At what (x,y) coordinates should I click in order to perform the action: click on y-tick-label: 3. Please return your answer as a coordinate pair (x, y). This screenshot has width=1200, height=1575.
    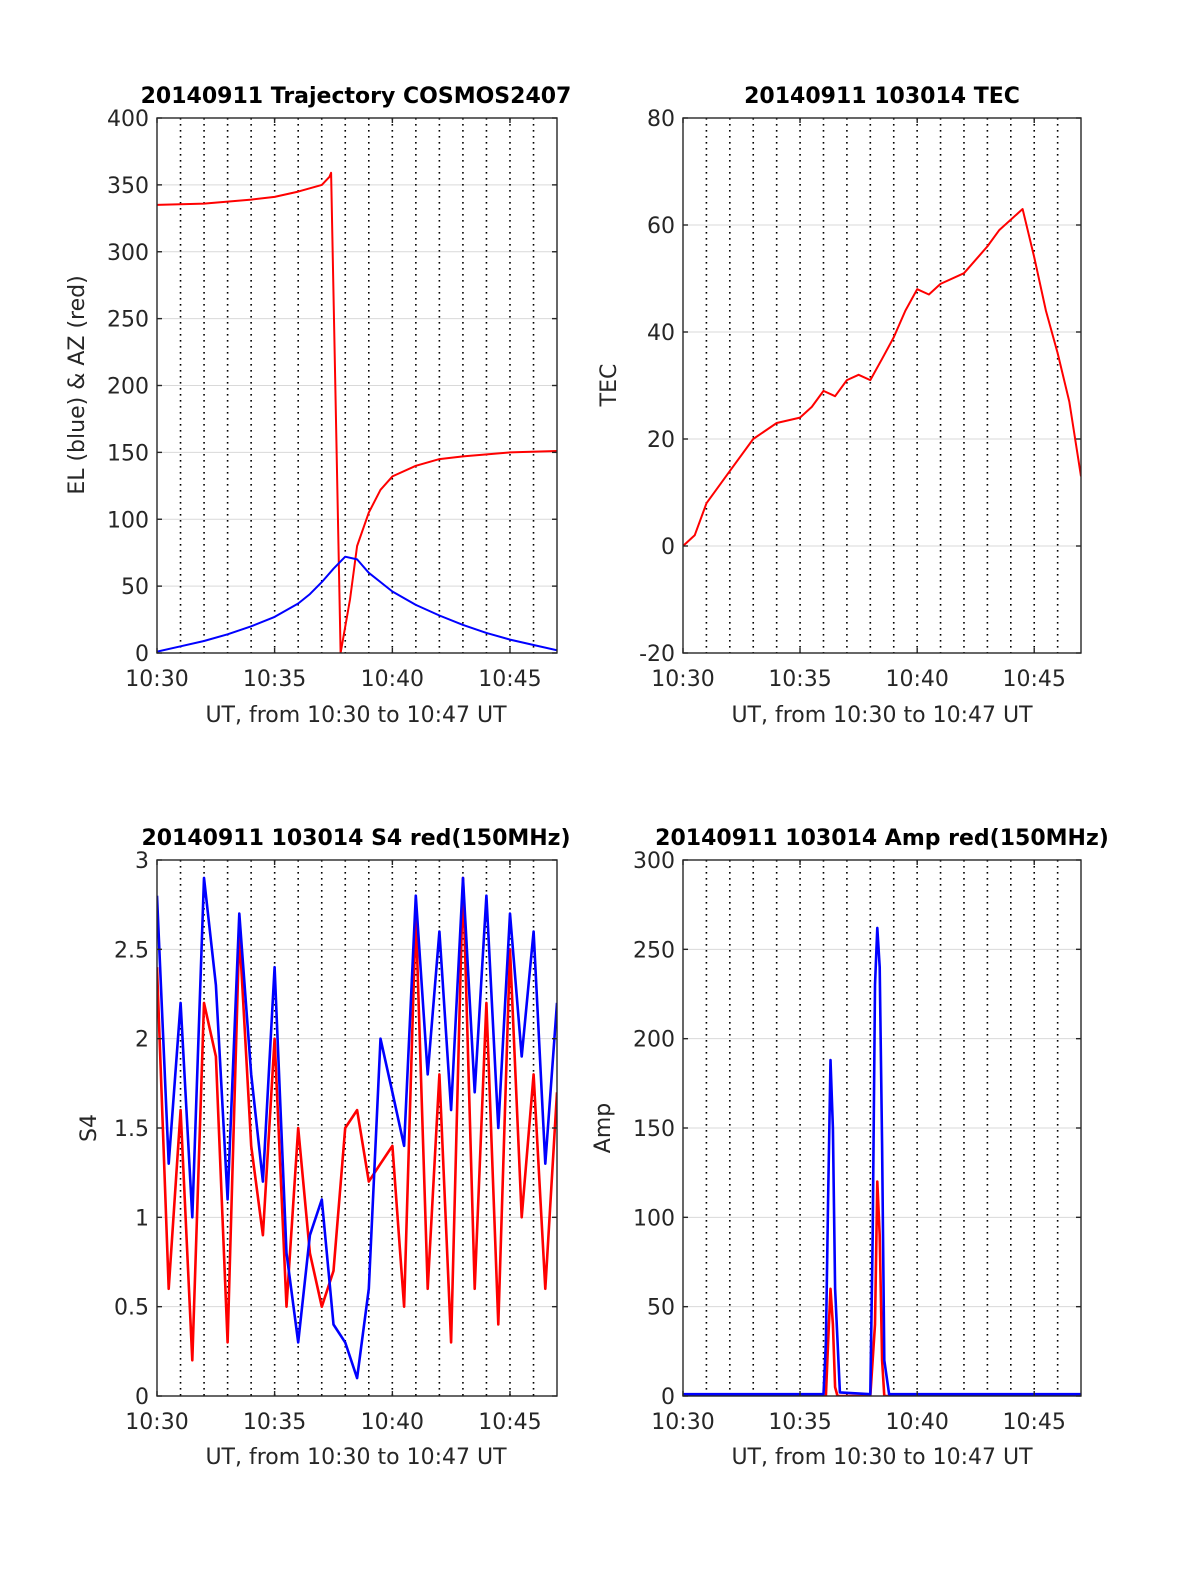
    Looking at the image, I should click on (142, 861).